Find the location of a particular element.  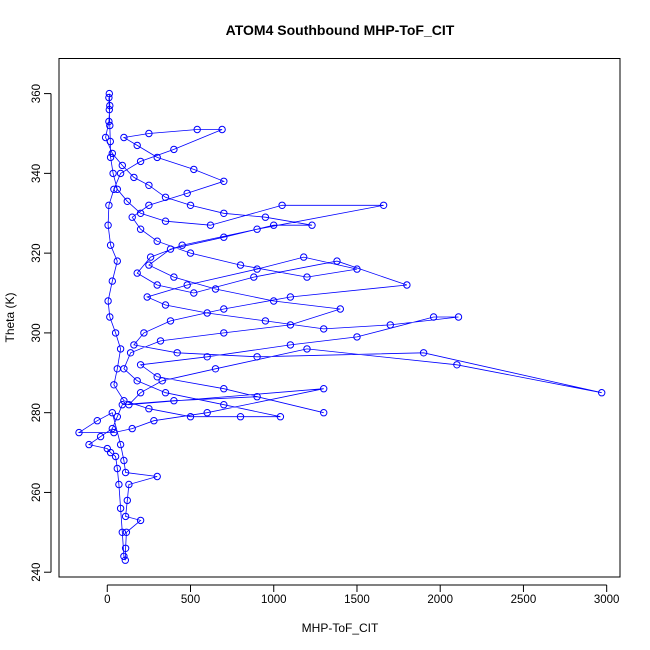

y-tick-label: 240 is located at coordinates (37, 572).